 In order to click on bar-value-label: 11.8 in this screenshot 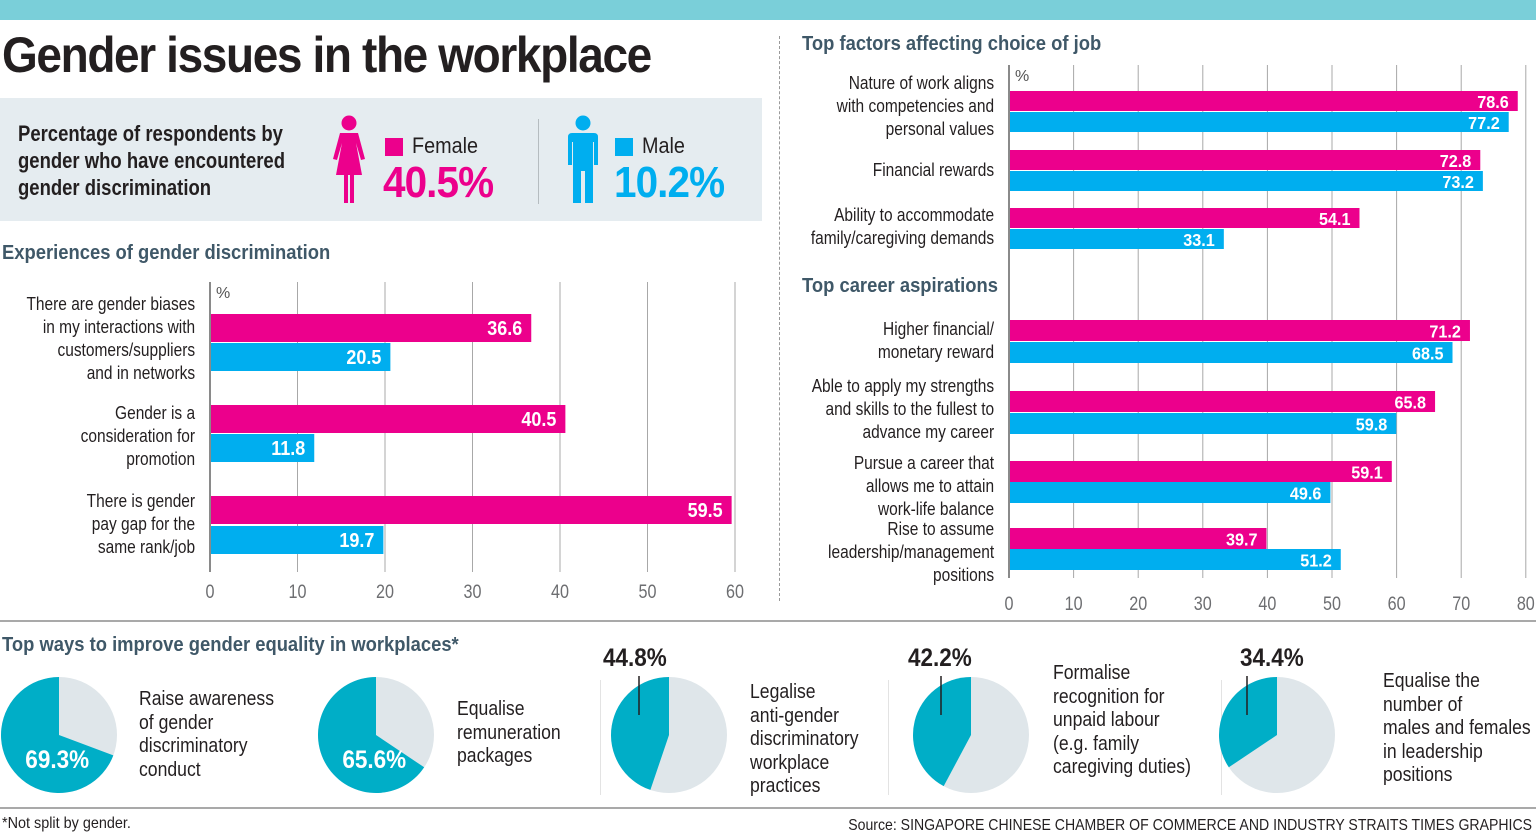, I will do `click(288, 449)`.